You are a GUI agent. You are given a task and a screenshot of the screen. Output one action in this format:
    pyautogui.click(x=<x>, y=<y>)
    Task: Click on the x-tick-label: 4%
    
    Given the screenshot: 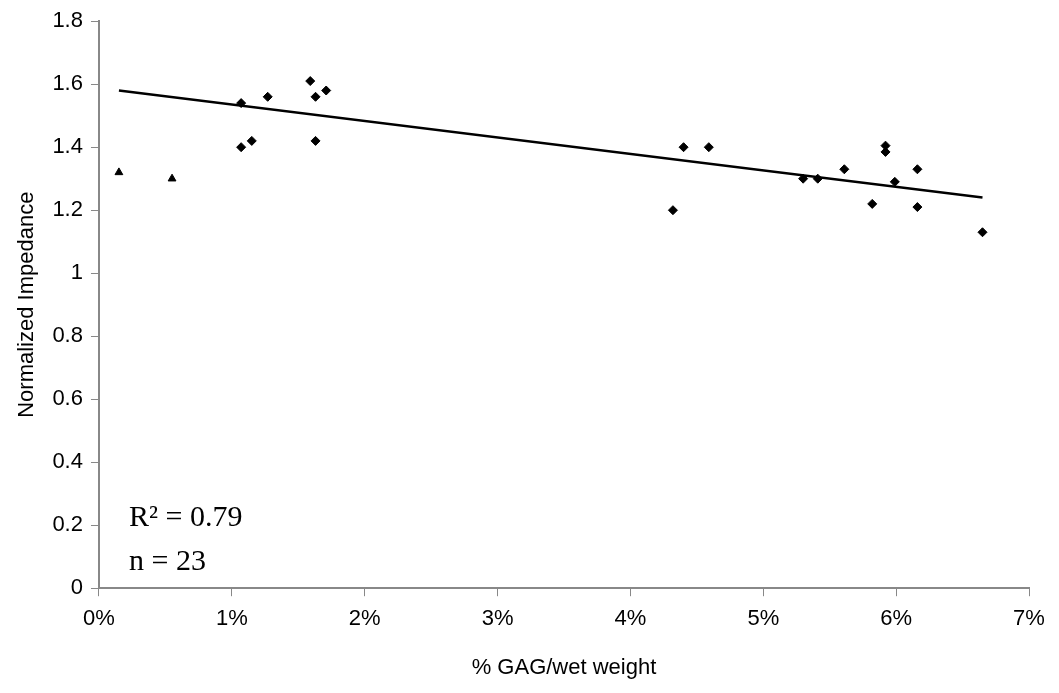 What is the action you would take?
    pyautogui.click(x=630, y=618)
    